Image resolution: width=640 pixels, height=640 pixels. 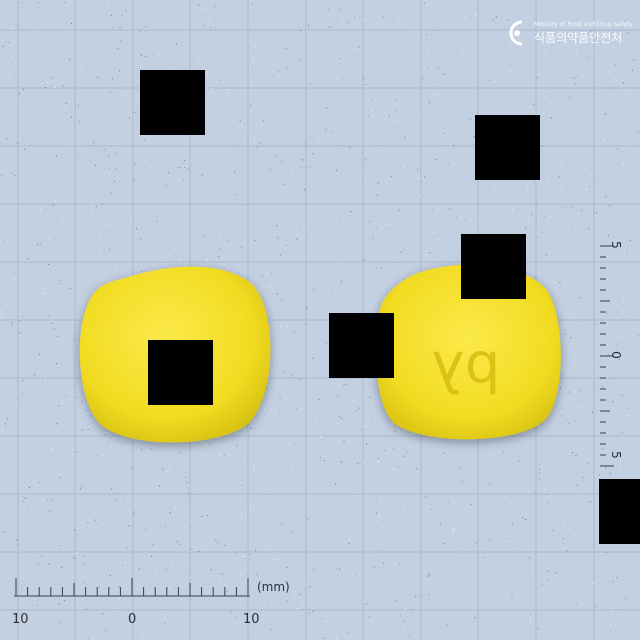 What do you see at coordinates (132, 587) in the screenshot?
I see `ruler-bottom` at bounding box center [132, 587].